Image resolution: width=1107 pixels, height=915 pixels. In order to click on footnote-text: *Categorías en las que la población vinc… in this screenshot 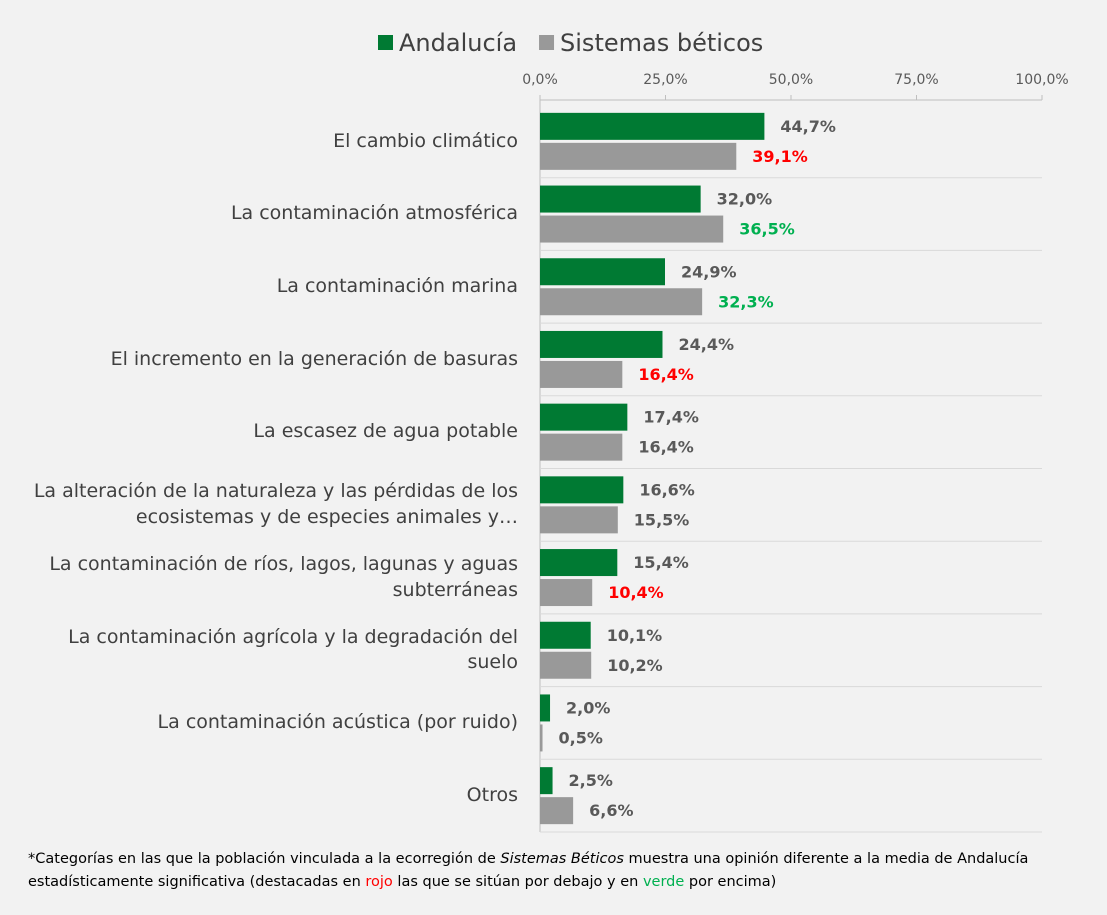, I will do `click(264, 859)`.